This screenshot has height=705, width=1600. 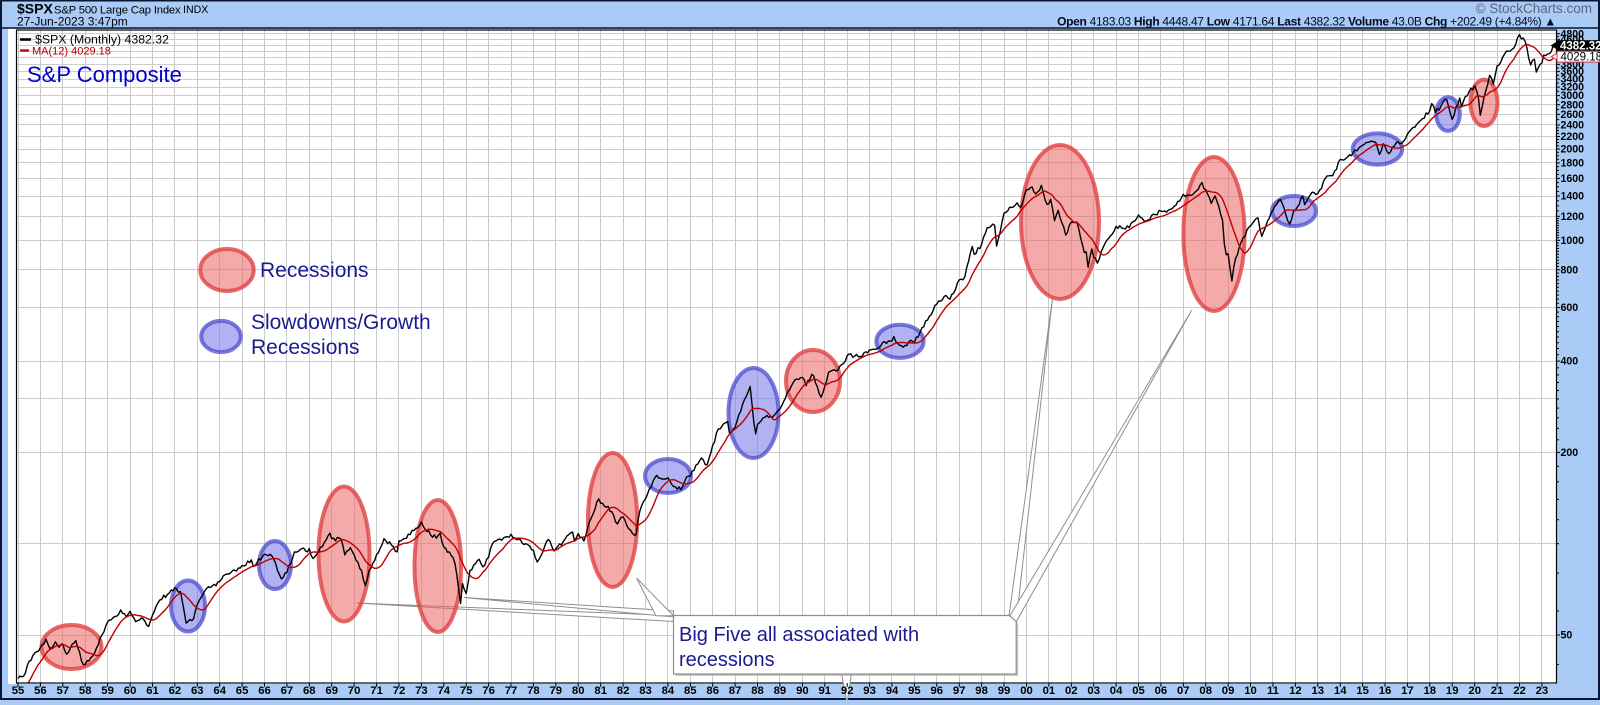 What do you see at coordinates (511, 691) in the screenshot?
I see `svg-text: 77` at bounding box center [511, 691].